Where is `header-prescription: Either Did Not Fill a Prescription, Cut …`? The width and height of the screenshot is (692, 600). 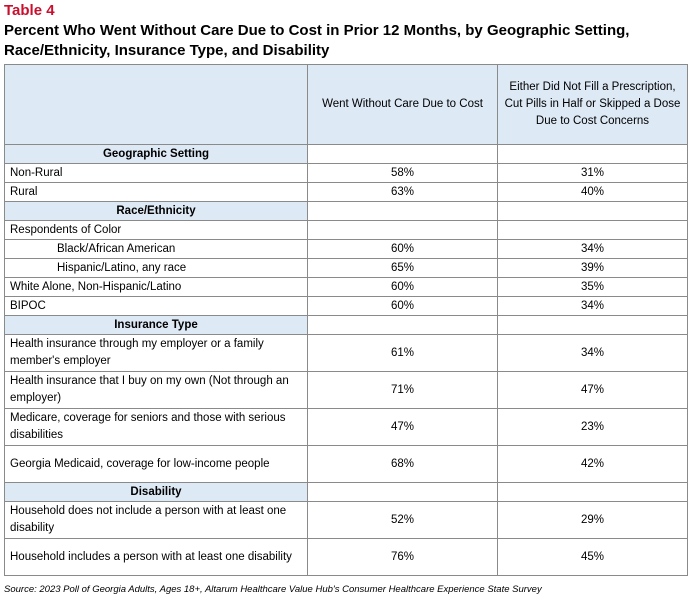 header-prescription: Either Did Not Fill a Prescription, Cut … is located at coordinates (592, 104).